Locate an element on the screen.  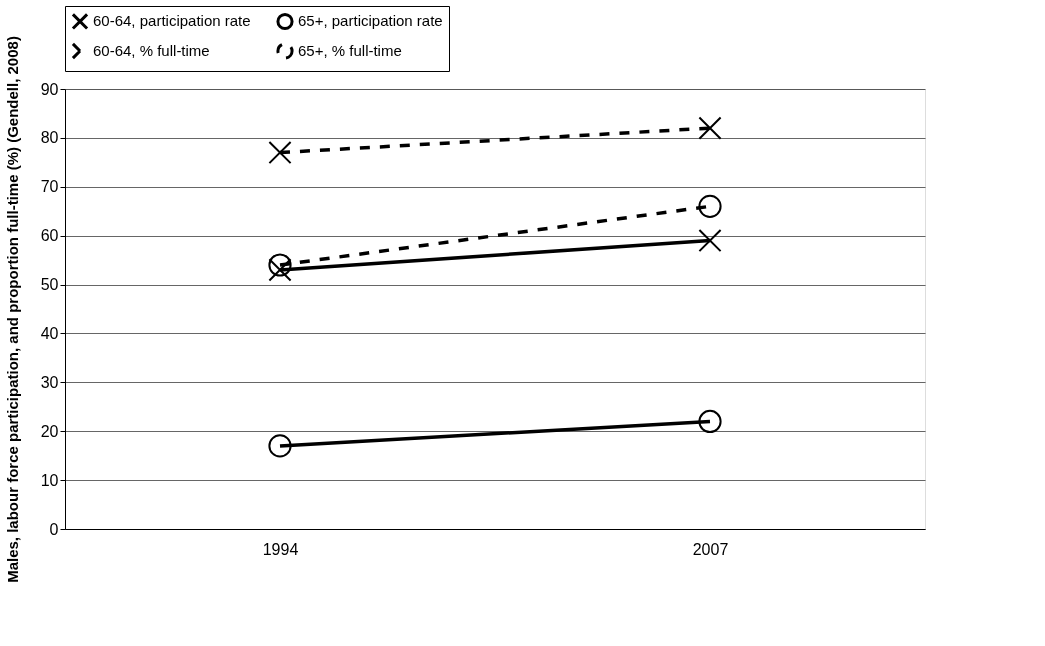
legend-label: 65+, participation rate is located at coordinates (370, 21).